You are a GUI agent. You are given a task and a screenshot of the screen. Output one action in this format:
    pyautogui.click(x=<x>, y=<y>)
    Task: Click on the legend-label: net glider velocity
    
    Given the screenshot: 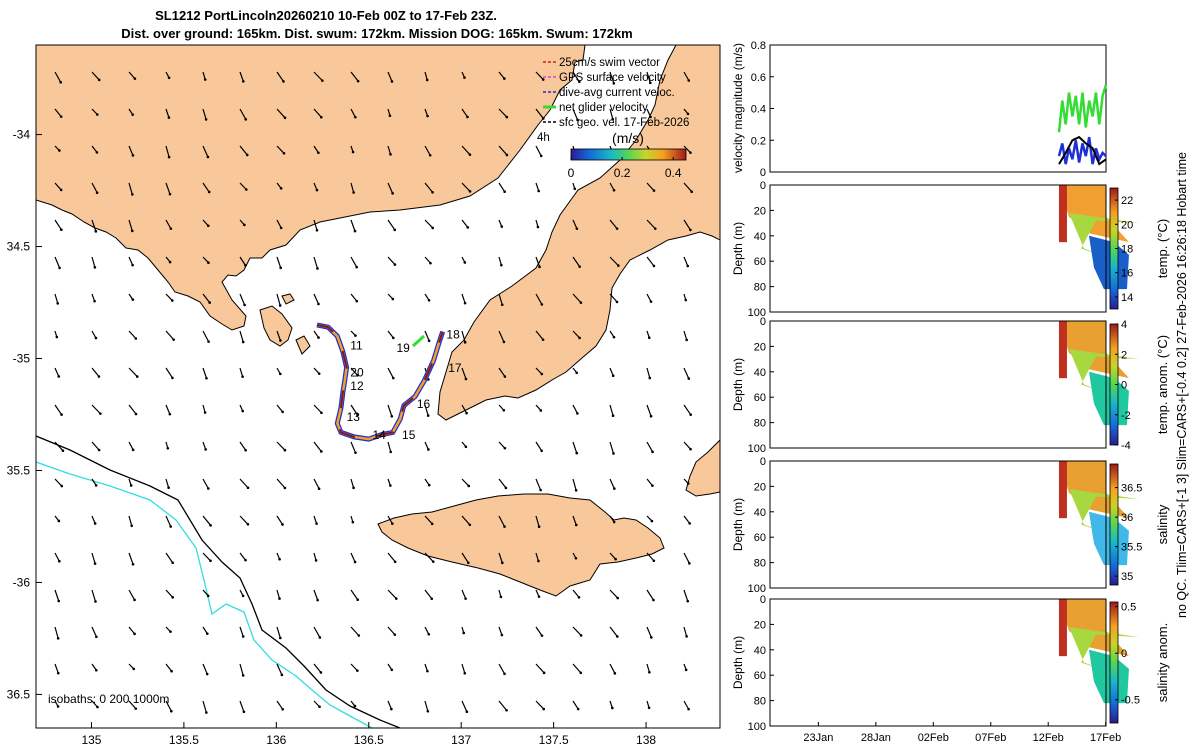 What is the action you would take?
    pyautogui.click(x=603, y=108)
    